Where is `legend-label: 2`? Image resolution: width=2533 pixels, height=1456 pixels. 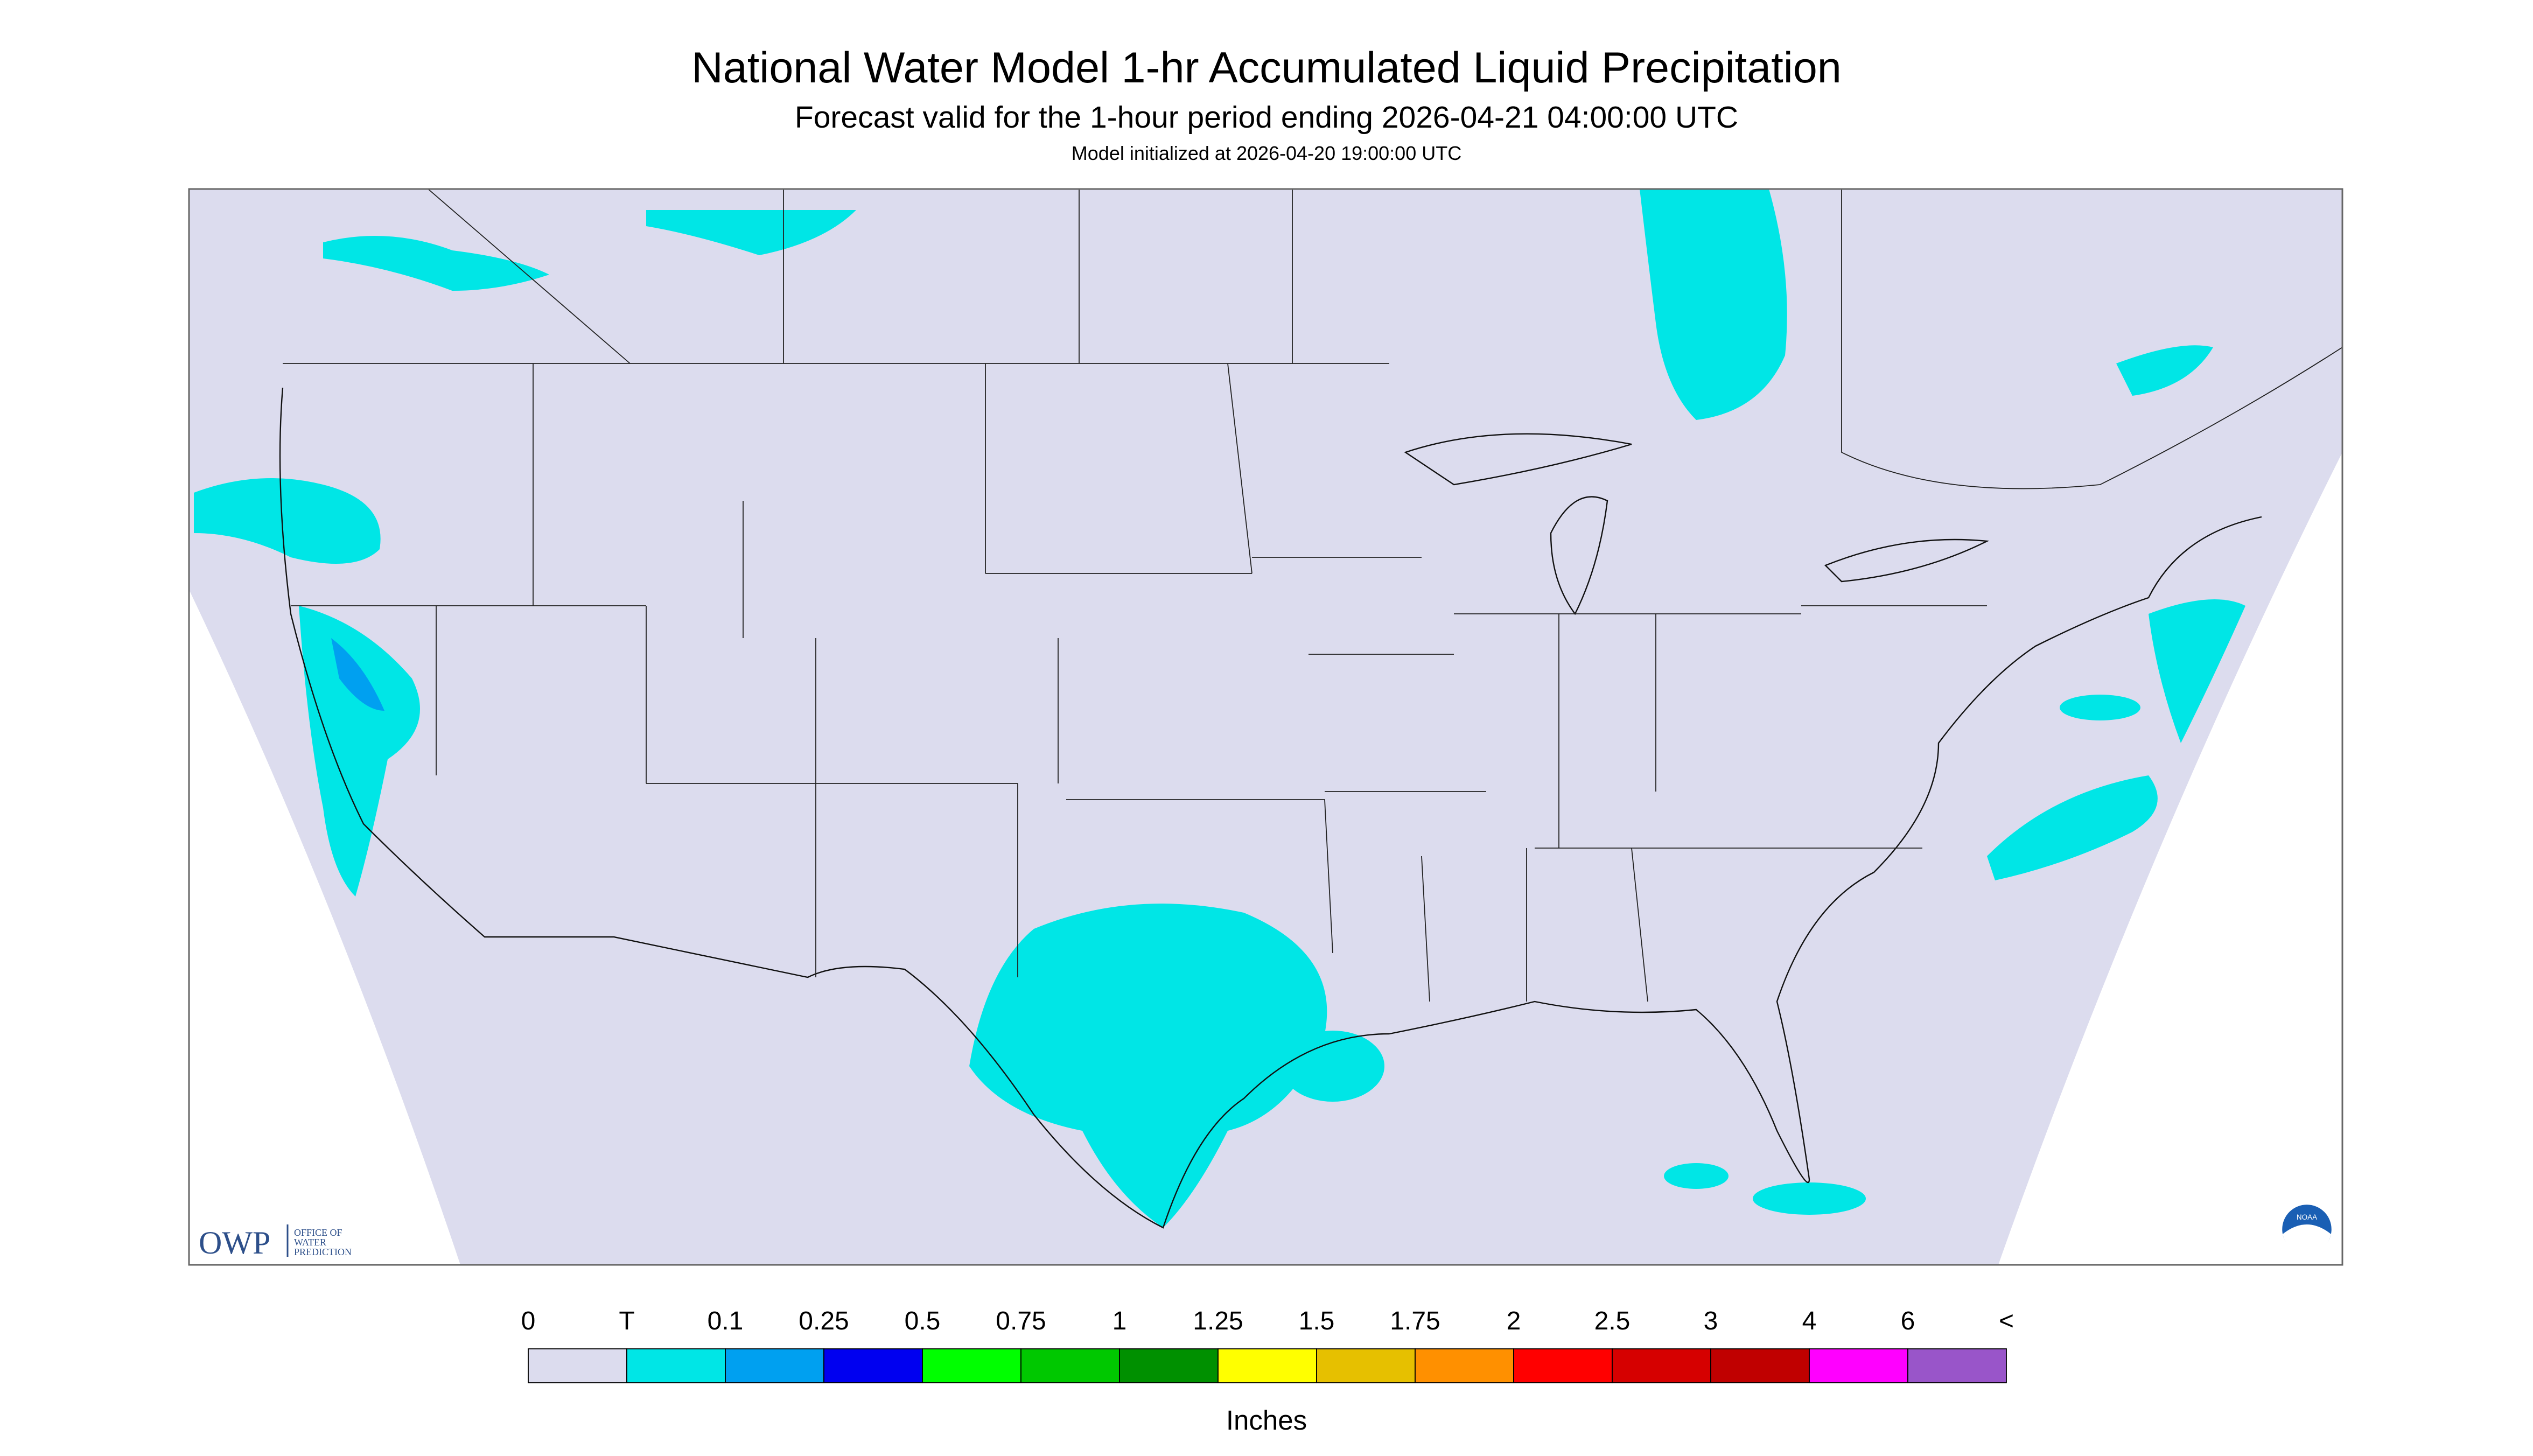
legend-label: 2 is located at coordinates (1514, 1321).